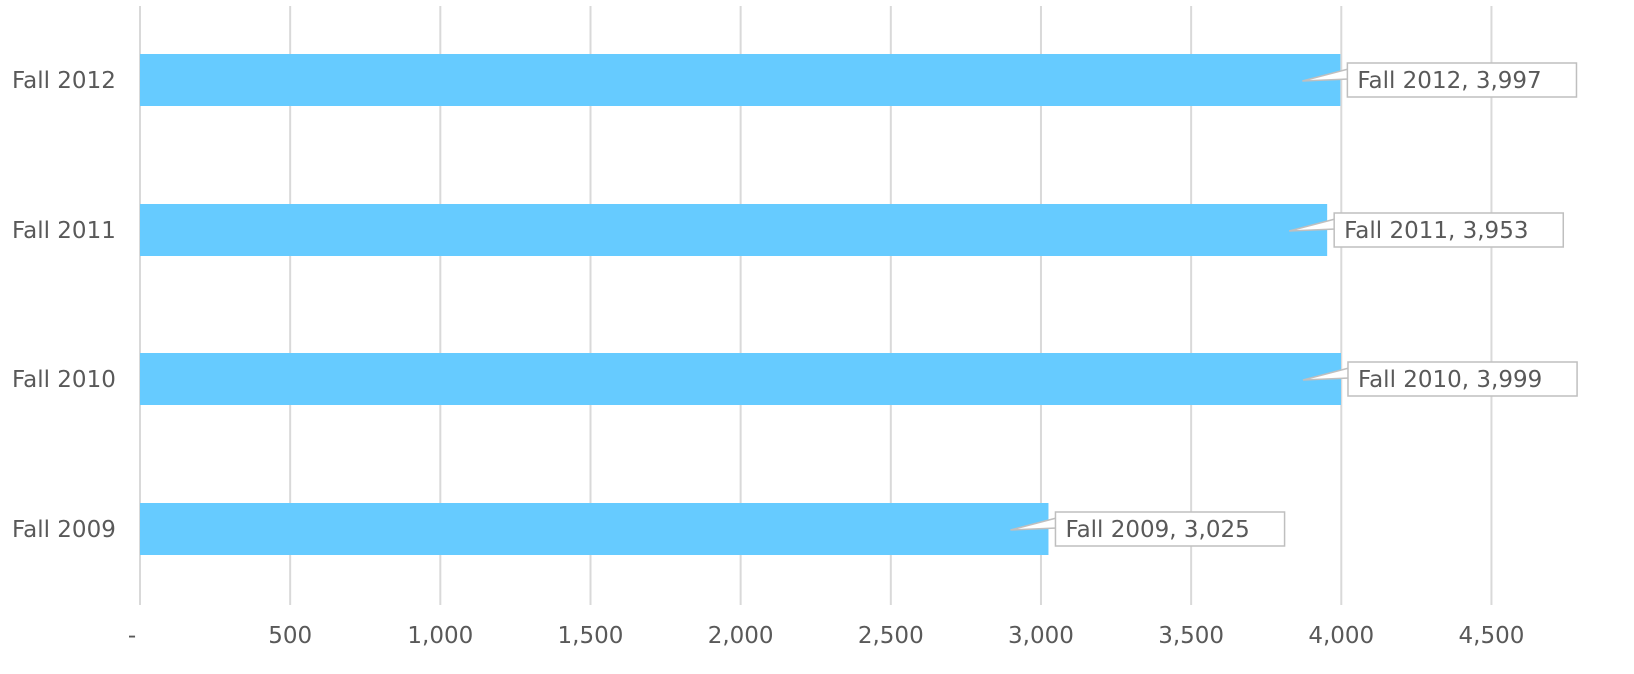  Describe the element at coordinates (440, 636) in the screenshot. I see `x-tick-label: 1,000` at that location.